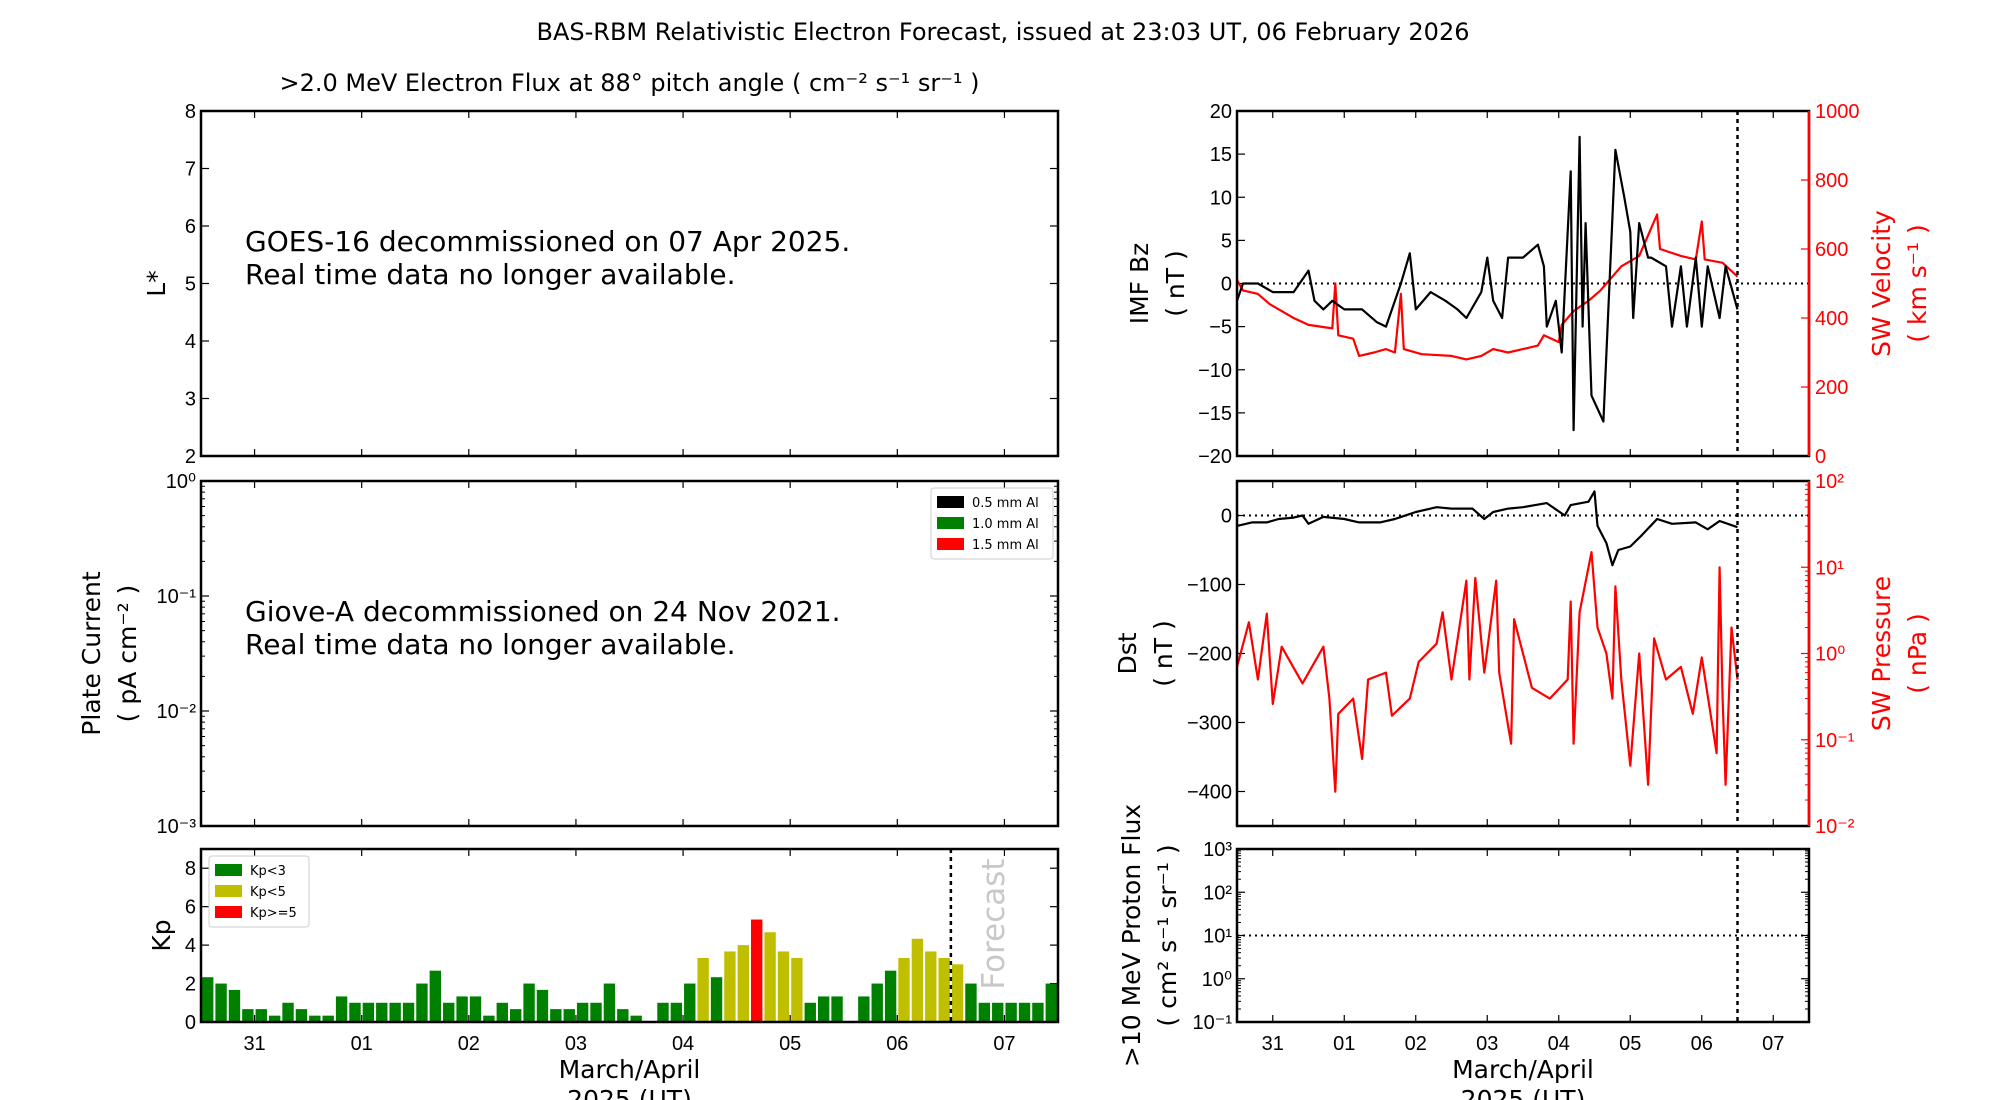 The image size is (2000, 1100). Describe the element at coordinates (268, 892) in the screenshot. I see `legend-label: Kp<5` at that location.